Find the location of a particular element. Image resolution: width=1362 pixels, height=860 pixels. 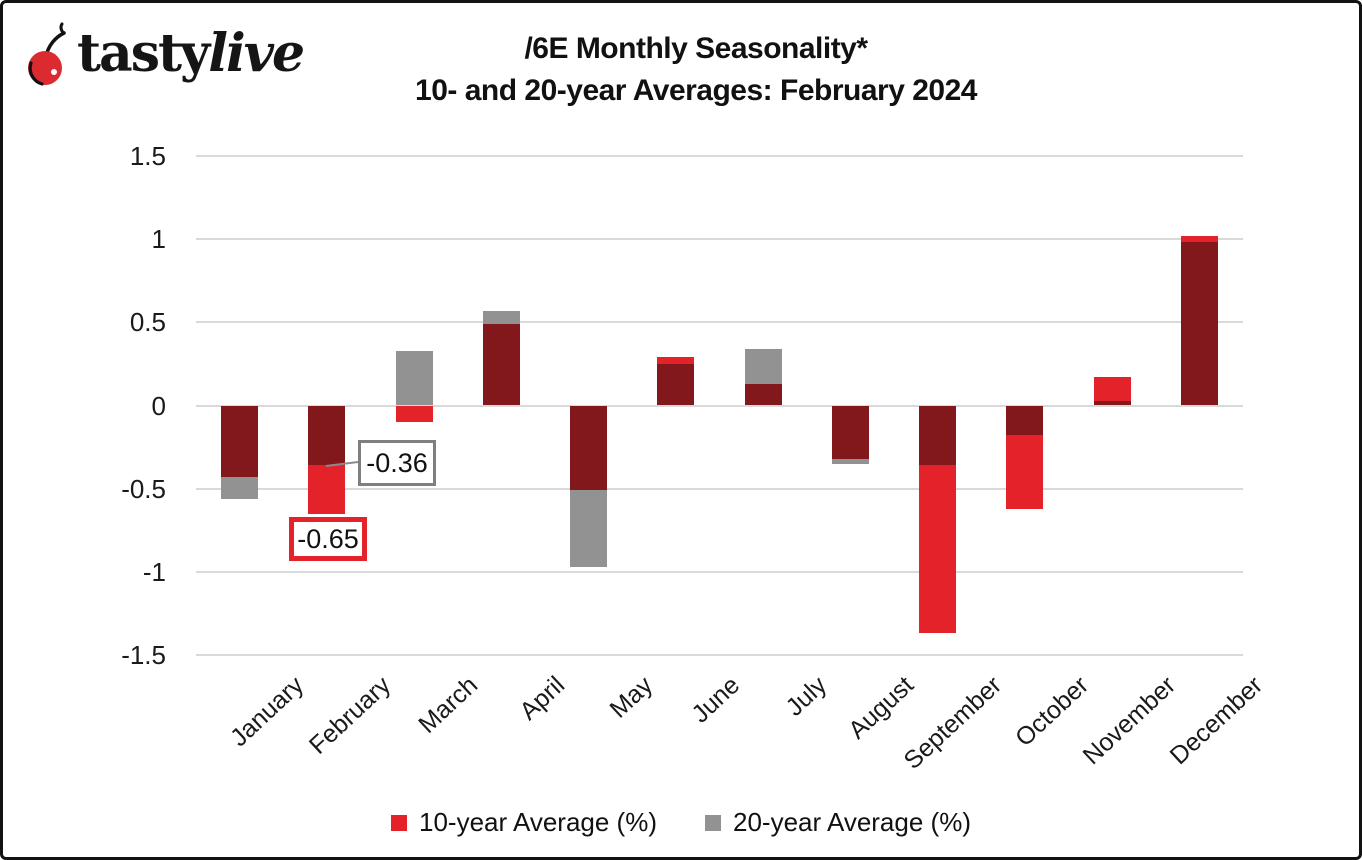

legend-swatch-10-year is located at coordinates (399, 822).